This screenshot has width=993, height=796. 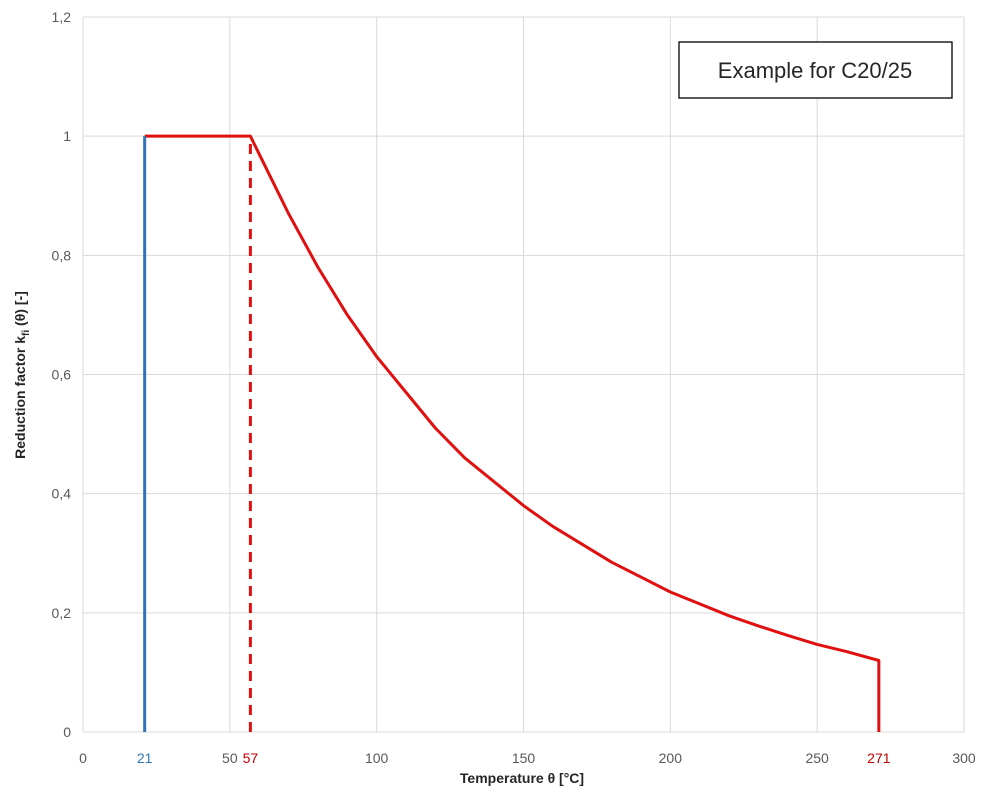 What do you see at coordinates (817, 758) in the screenshot?
I see `x-tick-label: 250` at bounding box center [817, 758].